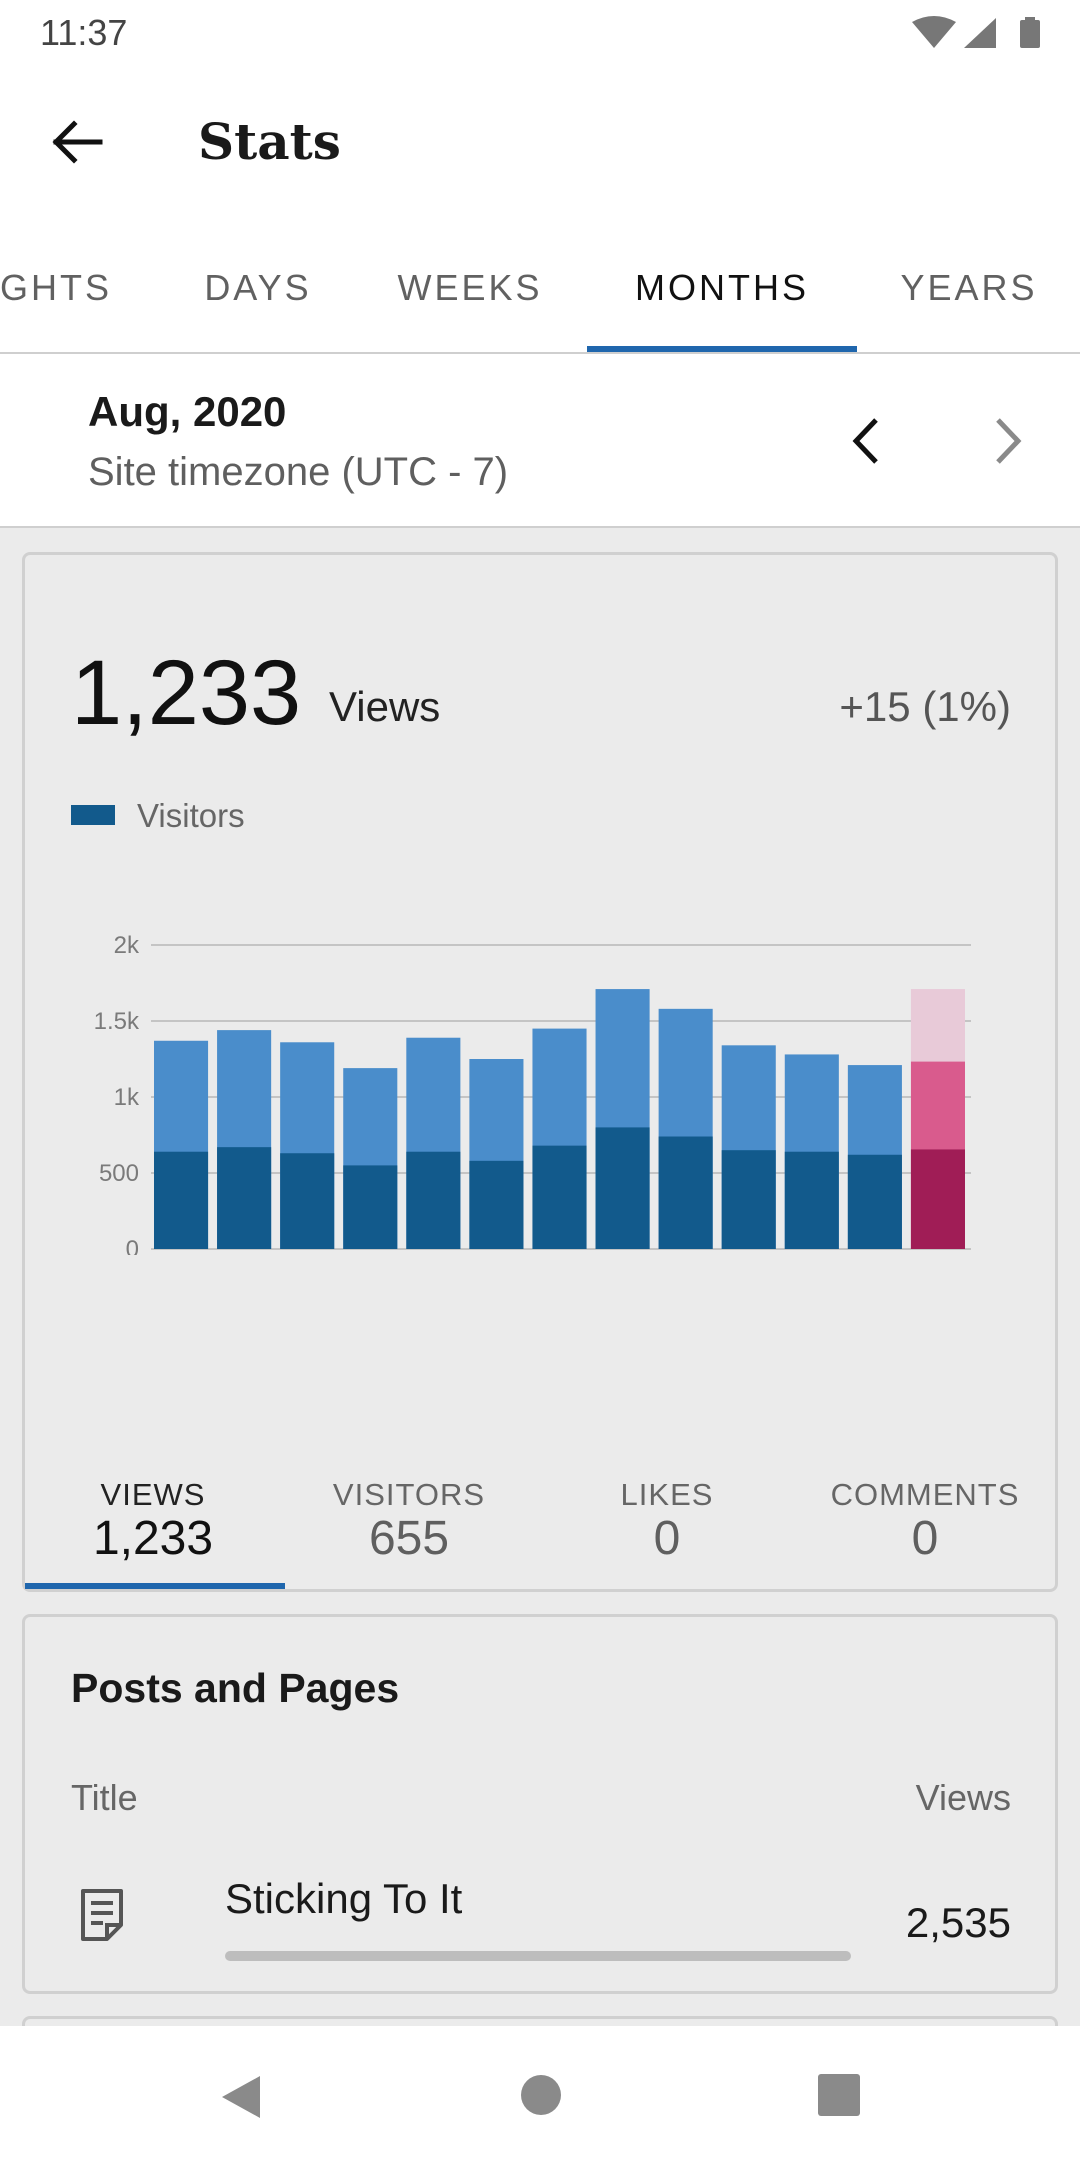  Describe the element at coordinates (241, 2097) in the screenshot. I see `nav-back-icon` at that location.